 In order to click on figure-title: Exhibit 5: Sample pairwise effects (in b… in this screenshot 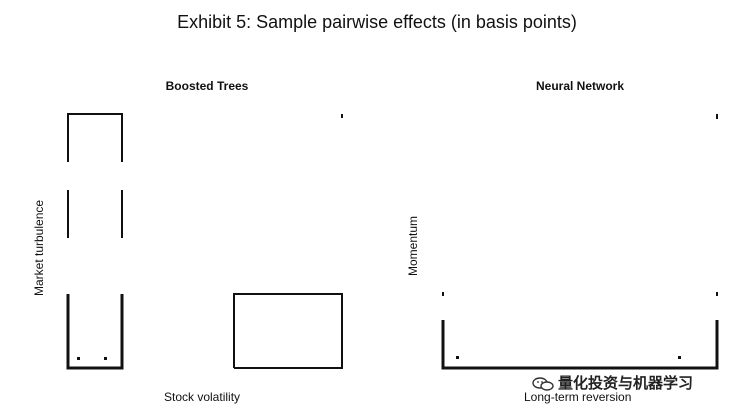, I will do `click(377, 22)`.